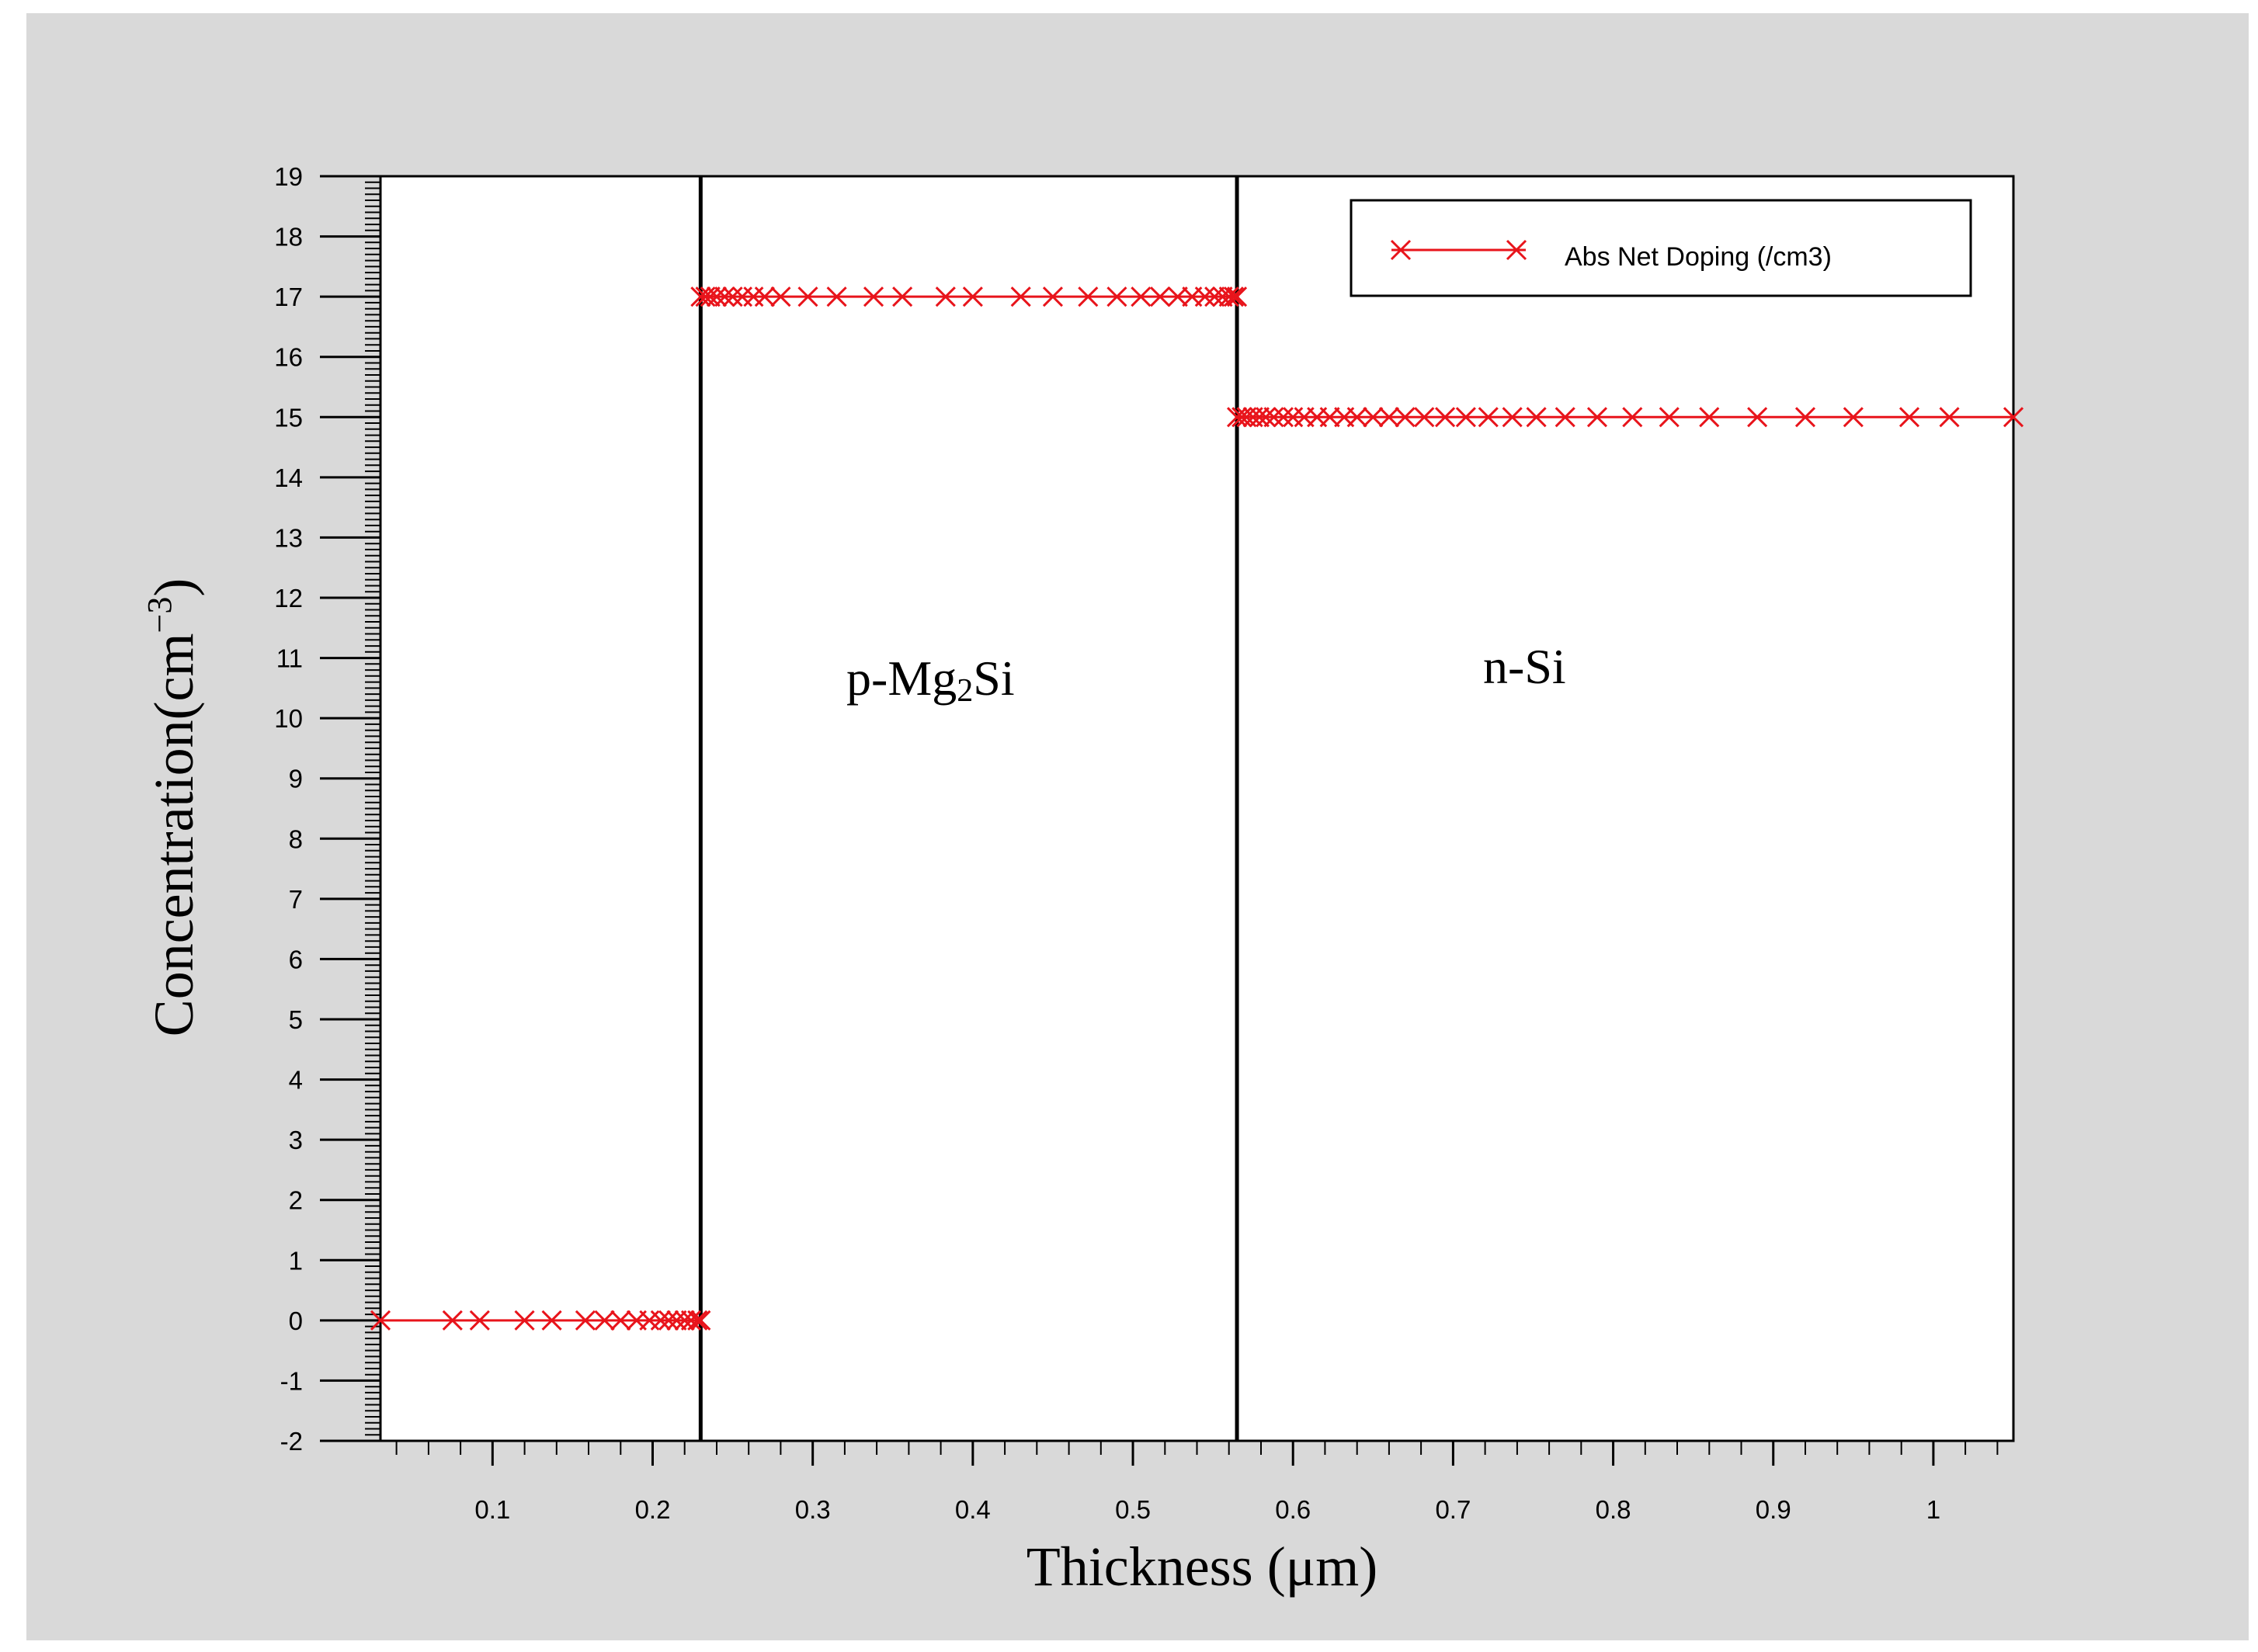 This screenshot has height=1652, width=2258. What do you see at coordinates (372, 808) in the screenshot?
I see `y-minor-ticks` at bounding box center [372, 808].